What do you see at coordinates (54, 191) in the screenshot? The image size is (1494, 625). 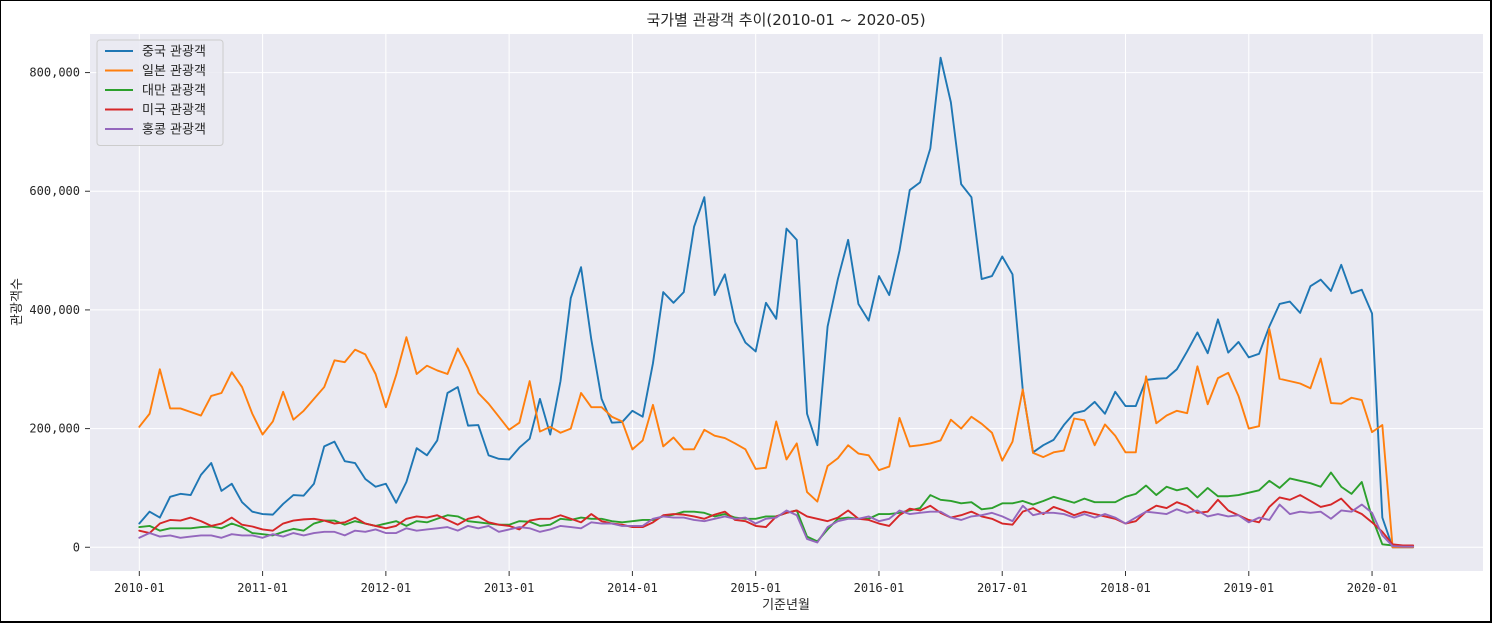 I see `y-tick-label: 600,000` at bounding box center [54, 191].